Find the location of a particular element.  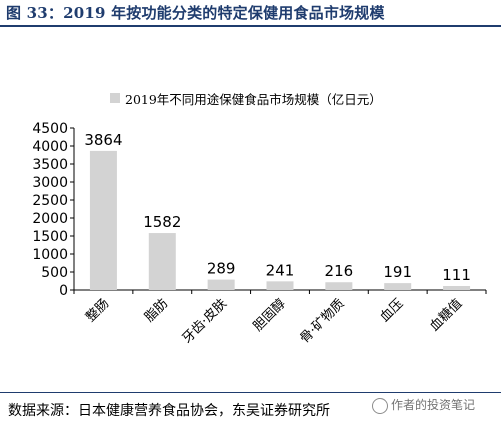

watermark-text: 作者的投资笔记 is located at coordinates (433, 405).